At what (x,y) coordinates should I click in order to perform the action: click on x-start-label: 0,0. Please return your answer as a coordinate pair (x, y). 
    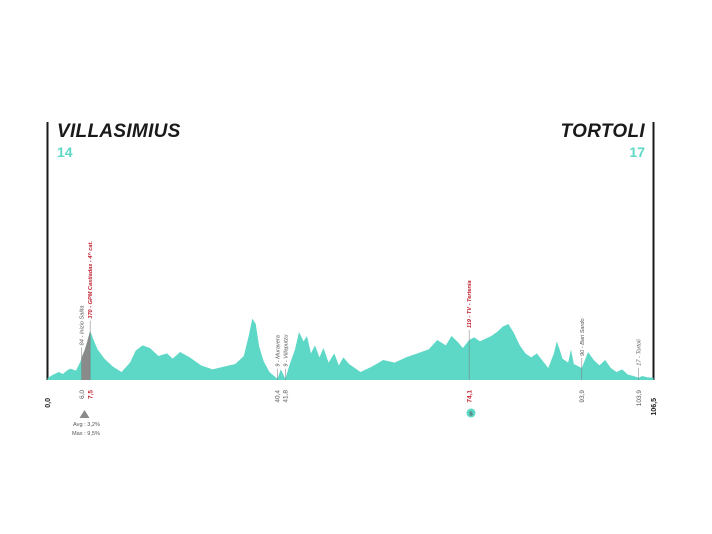
    Looking at the image, I should click on (48, 403).